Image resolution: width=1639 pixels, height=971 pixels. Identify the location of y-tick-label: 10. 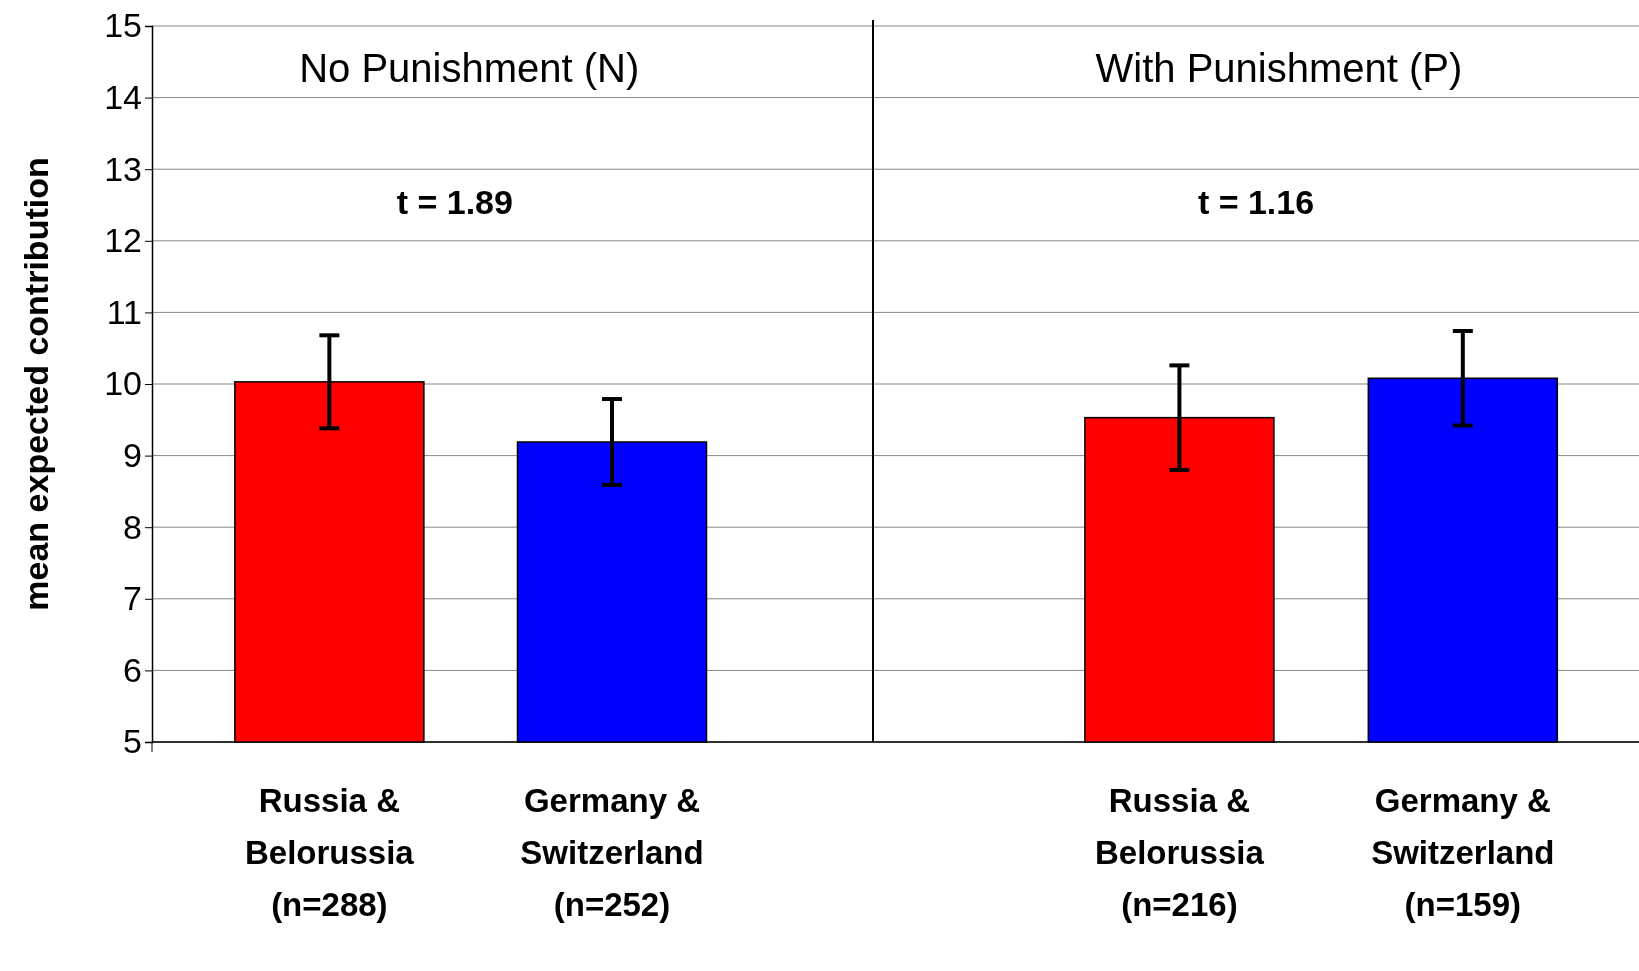
(123, 383).